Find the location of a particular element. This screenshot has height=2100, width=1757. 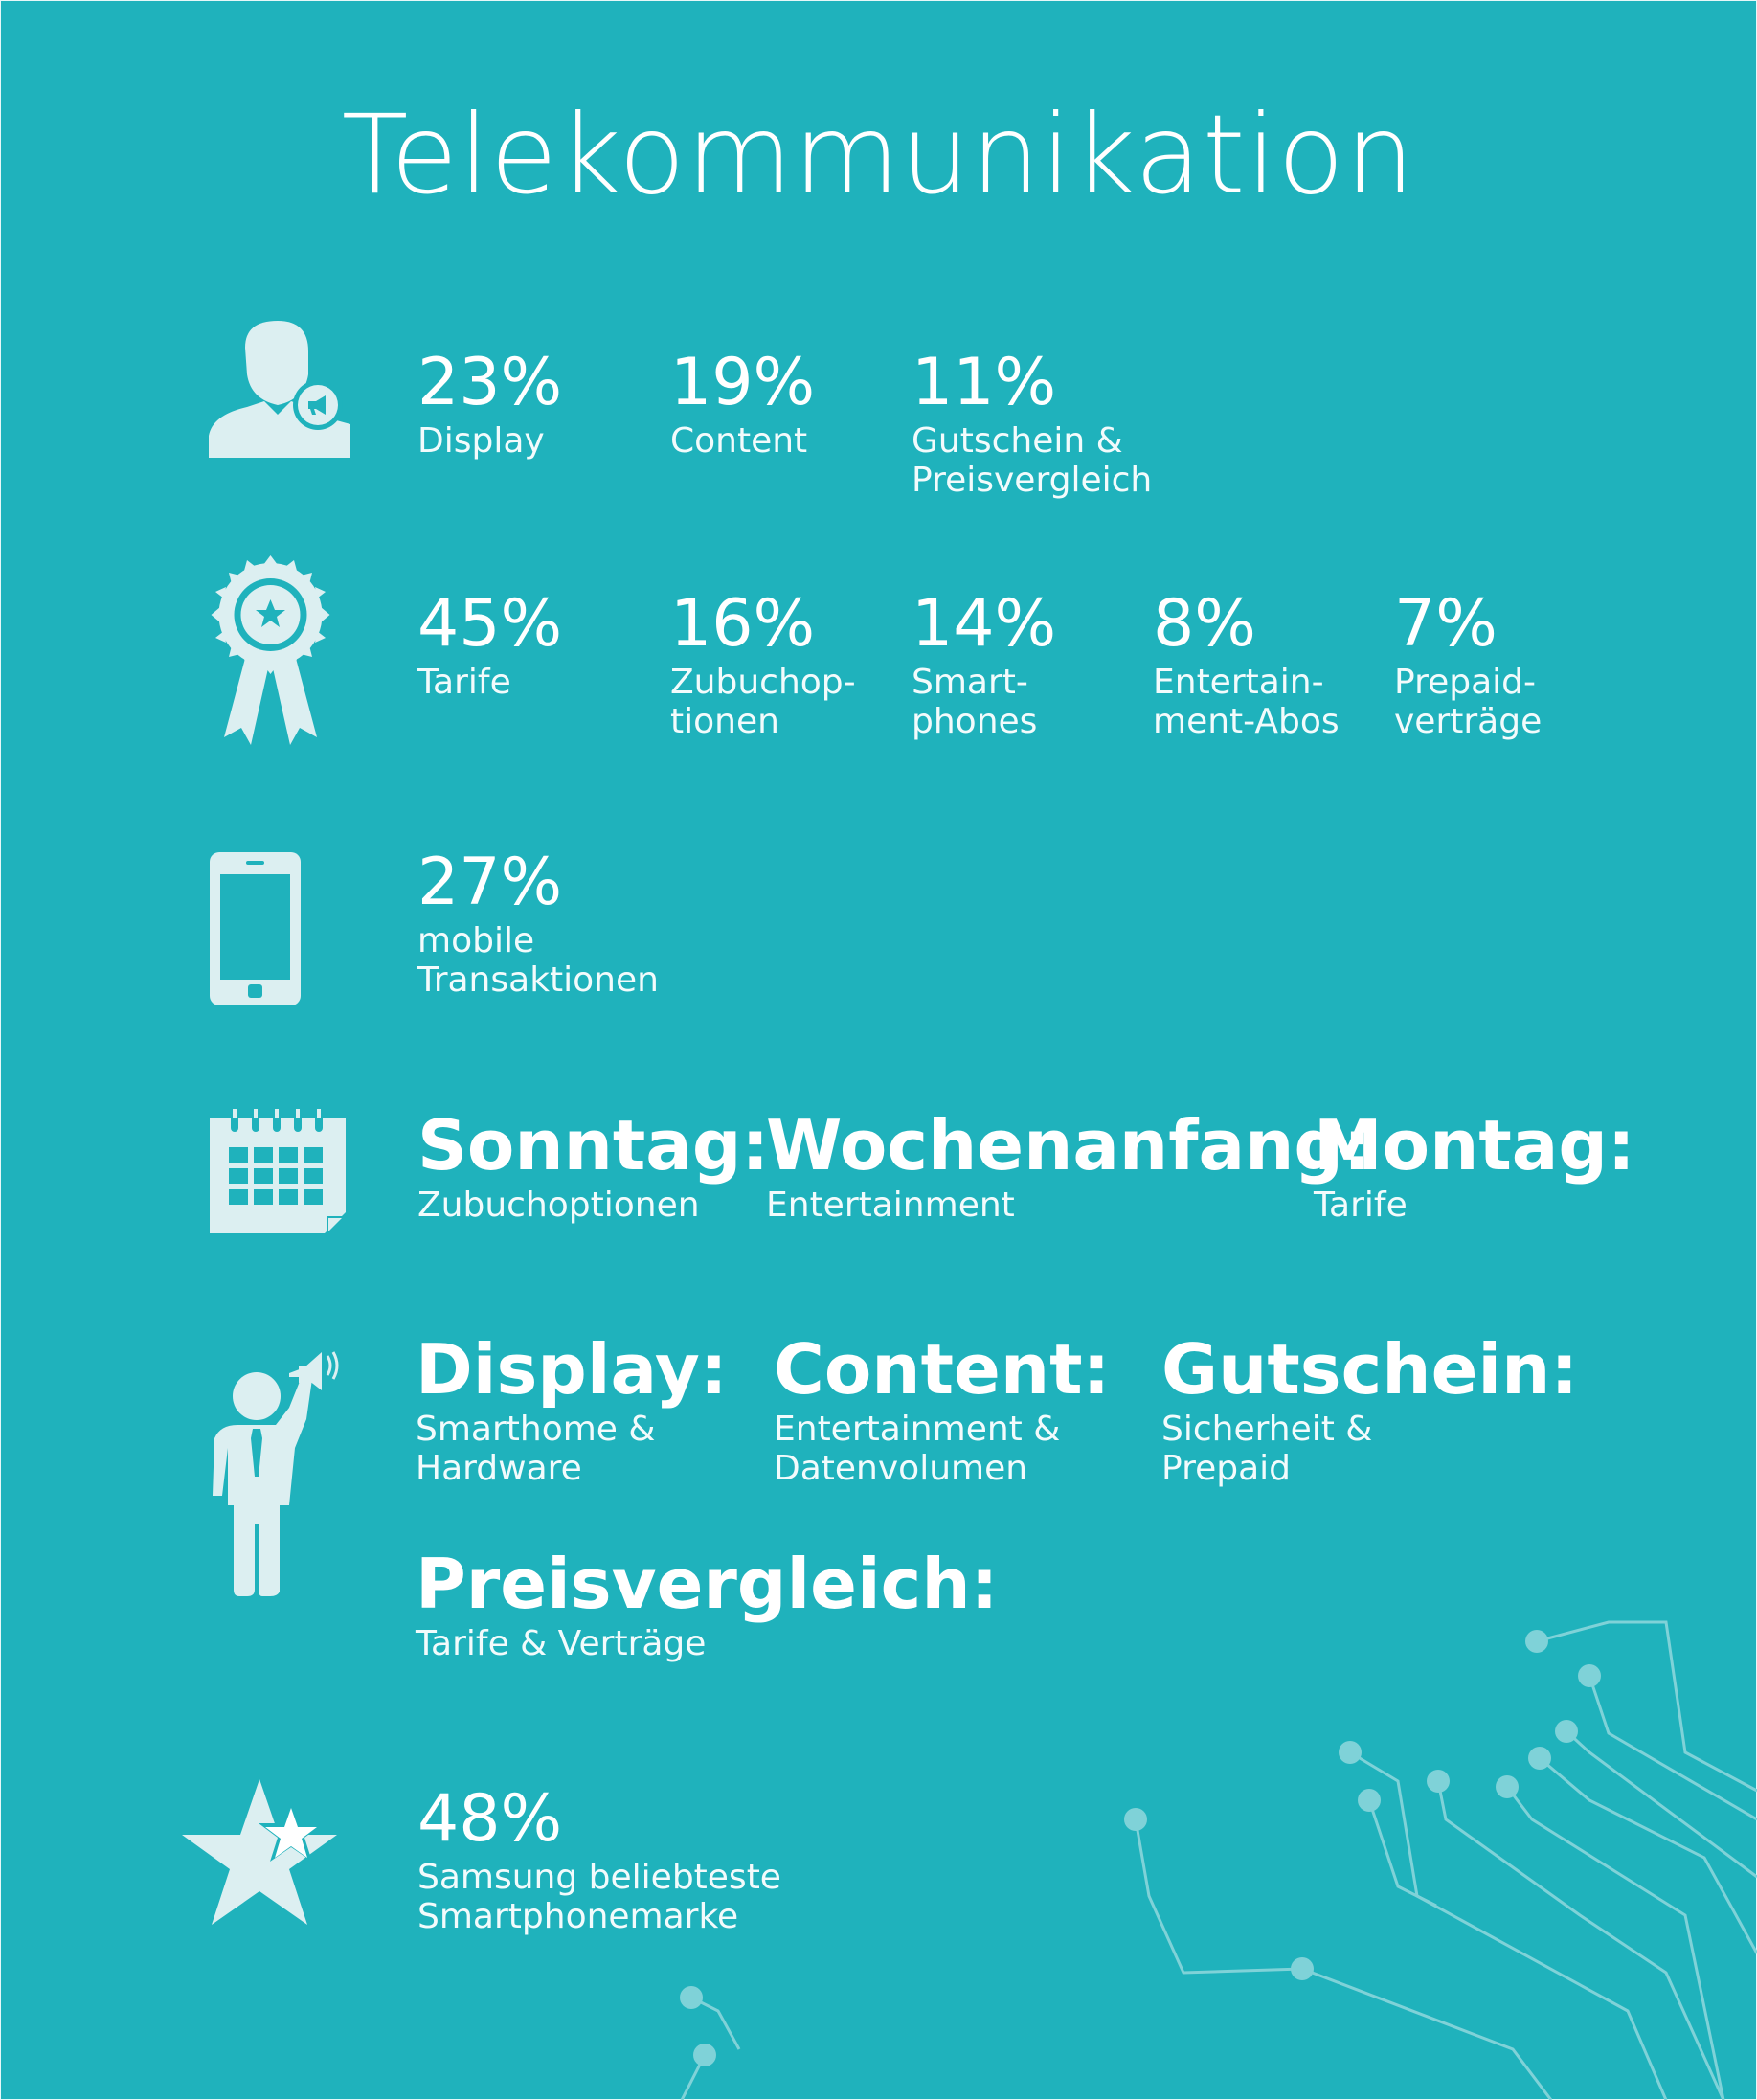

stat-zubuchoptionen: 16% Zubuchop- tionen is located at coordinates (763, 663).